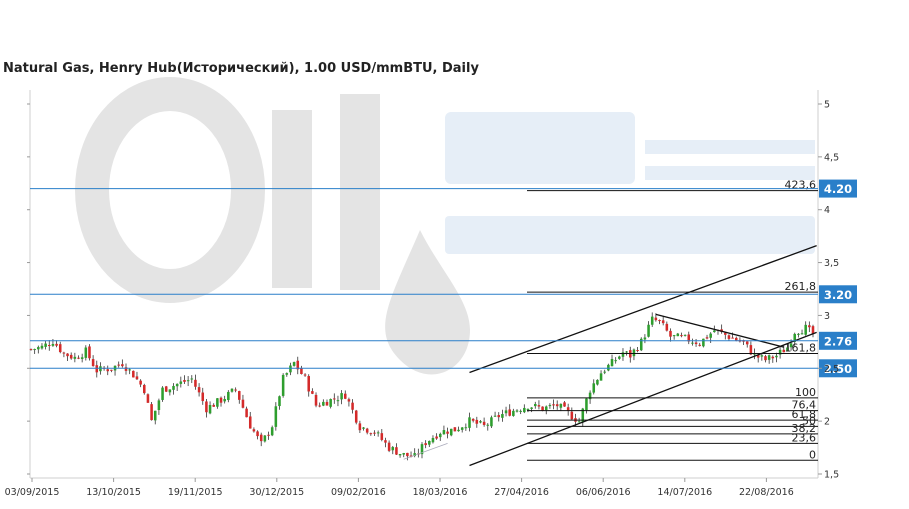  What do you see at coordinates (113, 492) in the screenshot?
I see `x-tick-label: 13/10/2015` at bounding box center [113, 492].